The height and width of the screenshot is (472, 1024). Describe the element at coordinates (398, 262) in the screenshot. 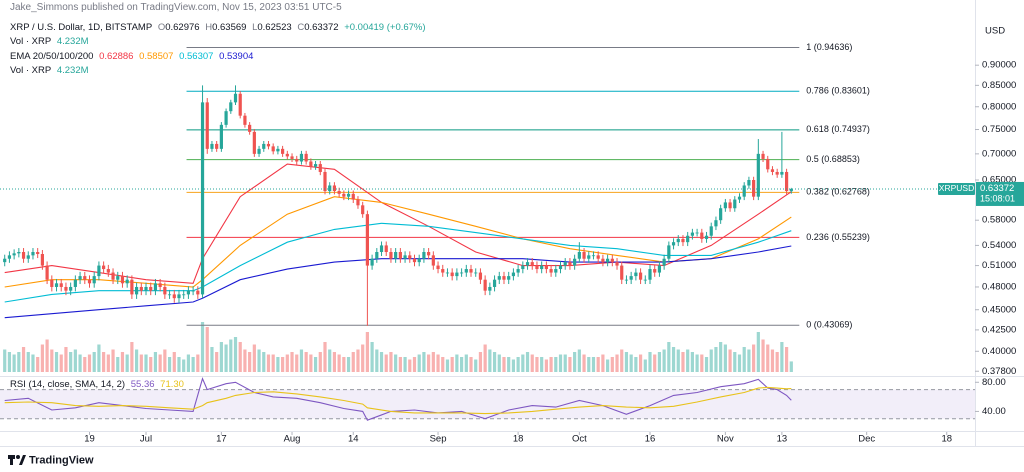

I see `ema-line` at that location.